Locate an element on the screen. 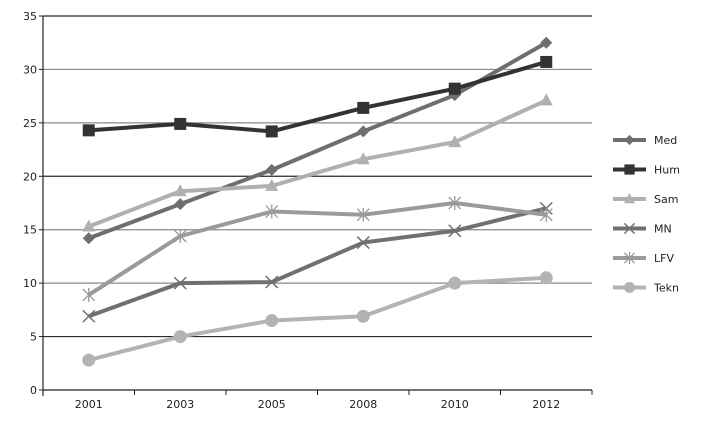 This screenshot has width=719, height=425. x-axis-ticks: 2001 2003 2005 2008 2010 2012 is located at coordinates (317, 400).